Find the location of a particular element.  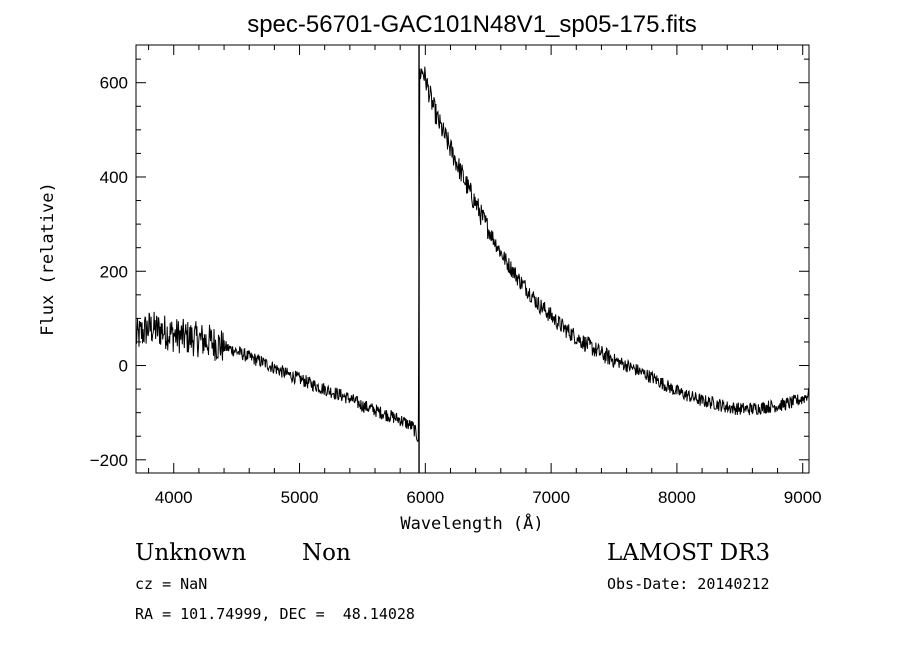

x-tick-label: 5000 is located at coordinates (300, 497).